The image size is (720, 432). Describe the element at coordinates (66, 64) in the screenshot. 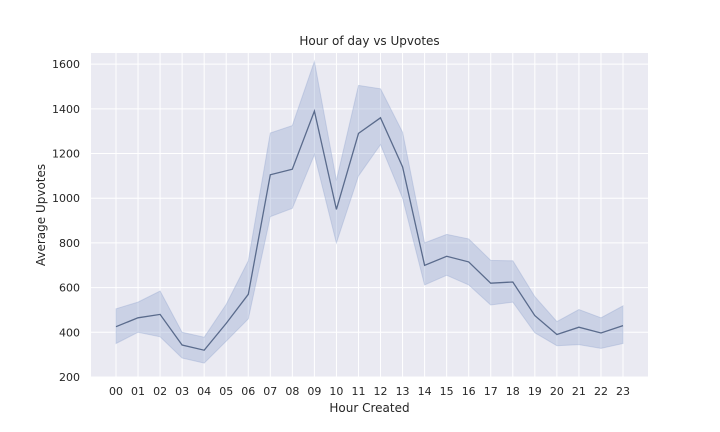

I see `y-tick-label: 1600` at that location.